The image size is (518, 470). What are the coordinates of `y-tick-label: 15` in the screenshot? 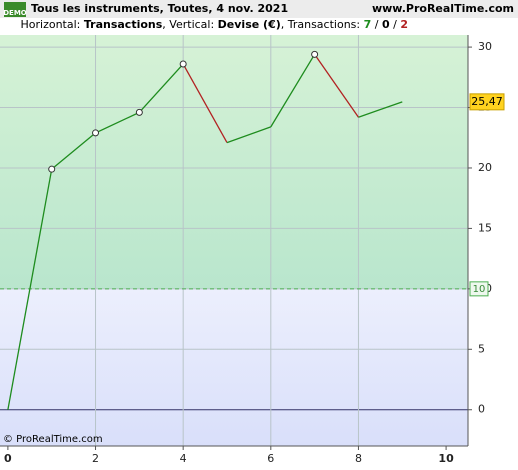 It's located at (485, 227).